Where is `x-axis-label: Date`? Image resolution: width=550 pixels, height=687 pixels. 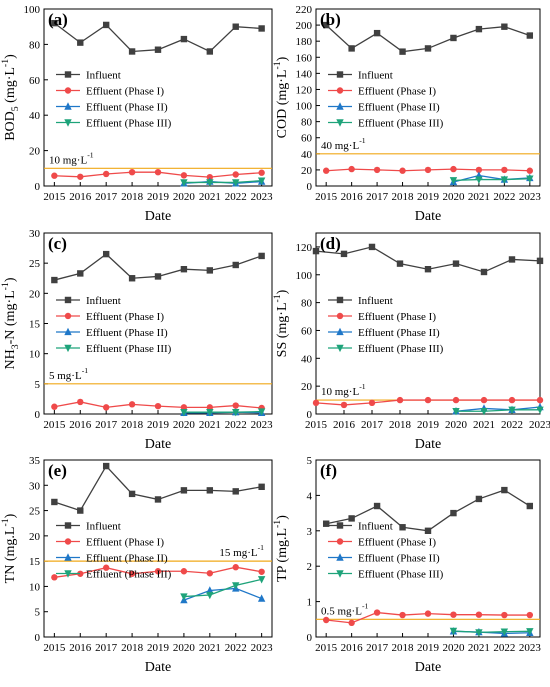
x-axis-label: Date is located at coordinates (428, 667).